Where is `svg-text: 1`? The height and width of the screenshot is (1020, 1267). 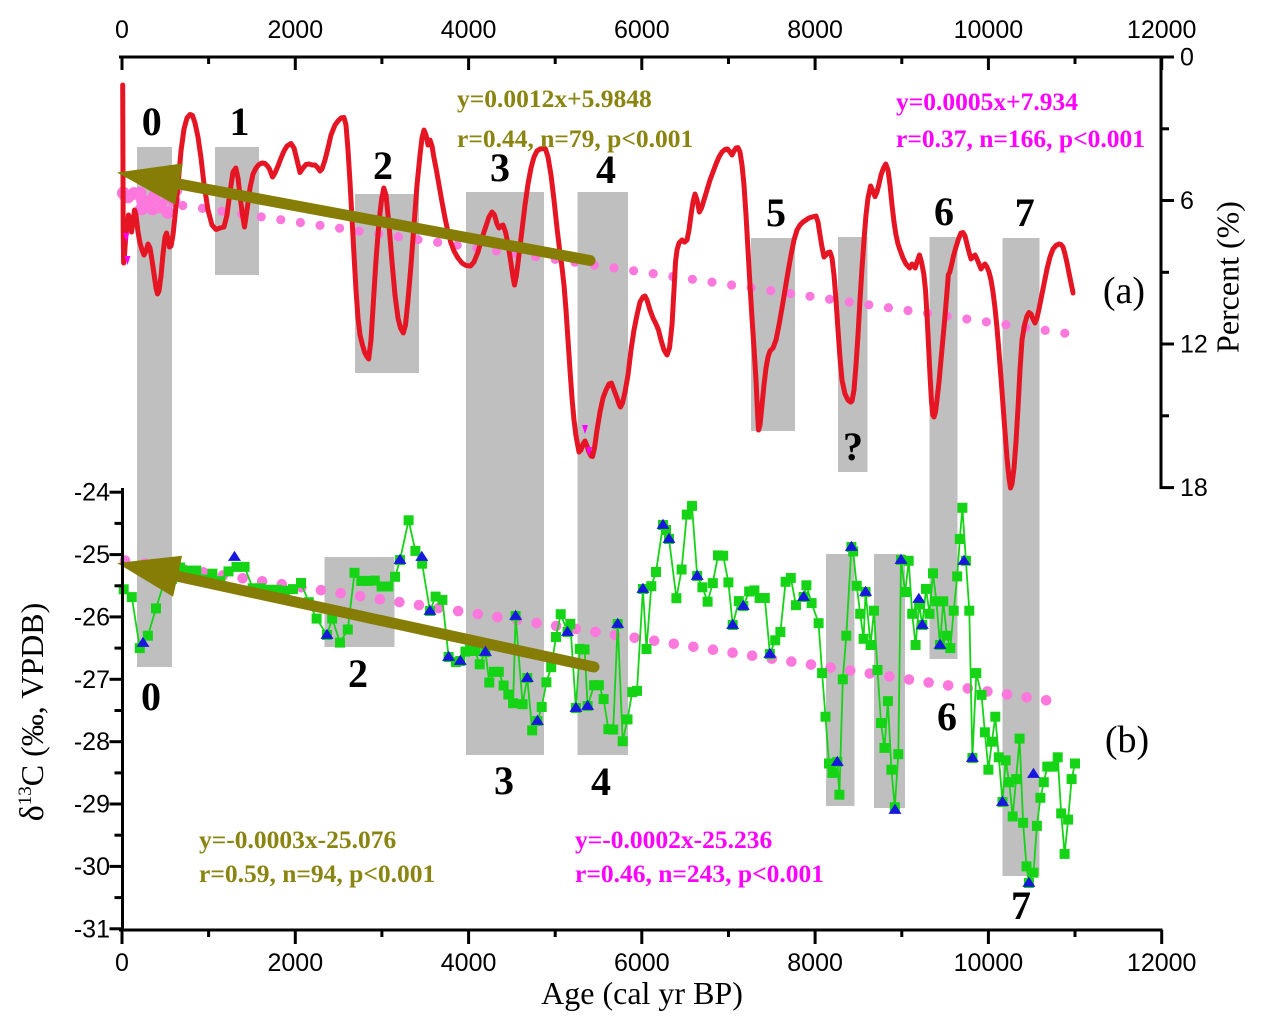
svg-text: 1 is located at coordinates (240, 121).